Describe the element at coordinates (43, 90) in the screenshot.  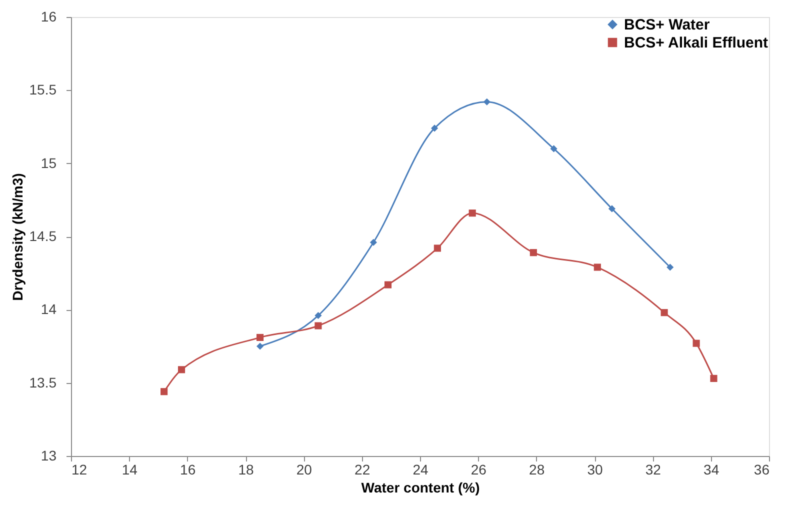
I see `y-tick-label: 15.5` at that location.